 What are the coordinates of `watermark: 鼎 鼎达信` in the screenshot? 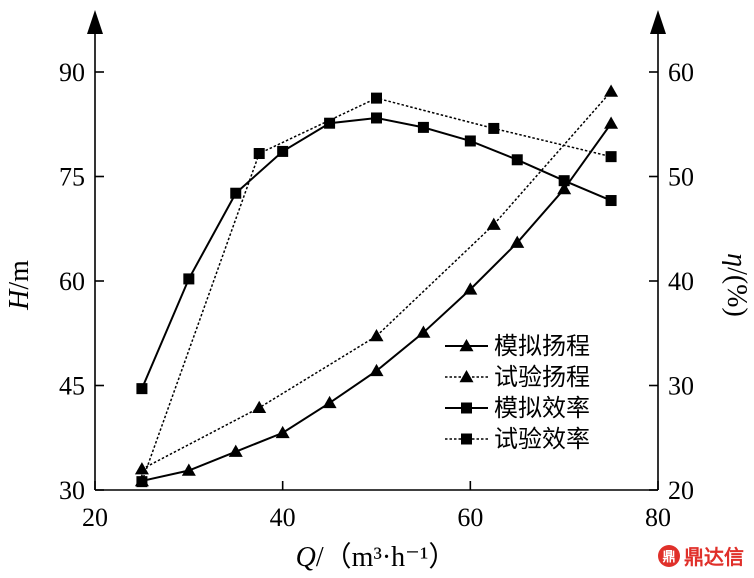 It's located at (701, 555).